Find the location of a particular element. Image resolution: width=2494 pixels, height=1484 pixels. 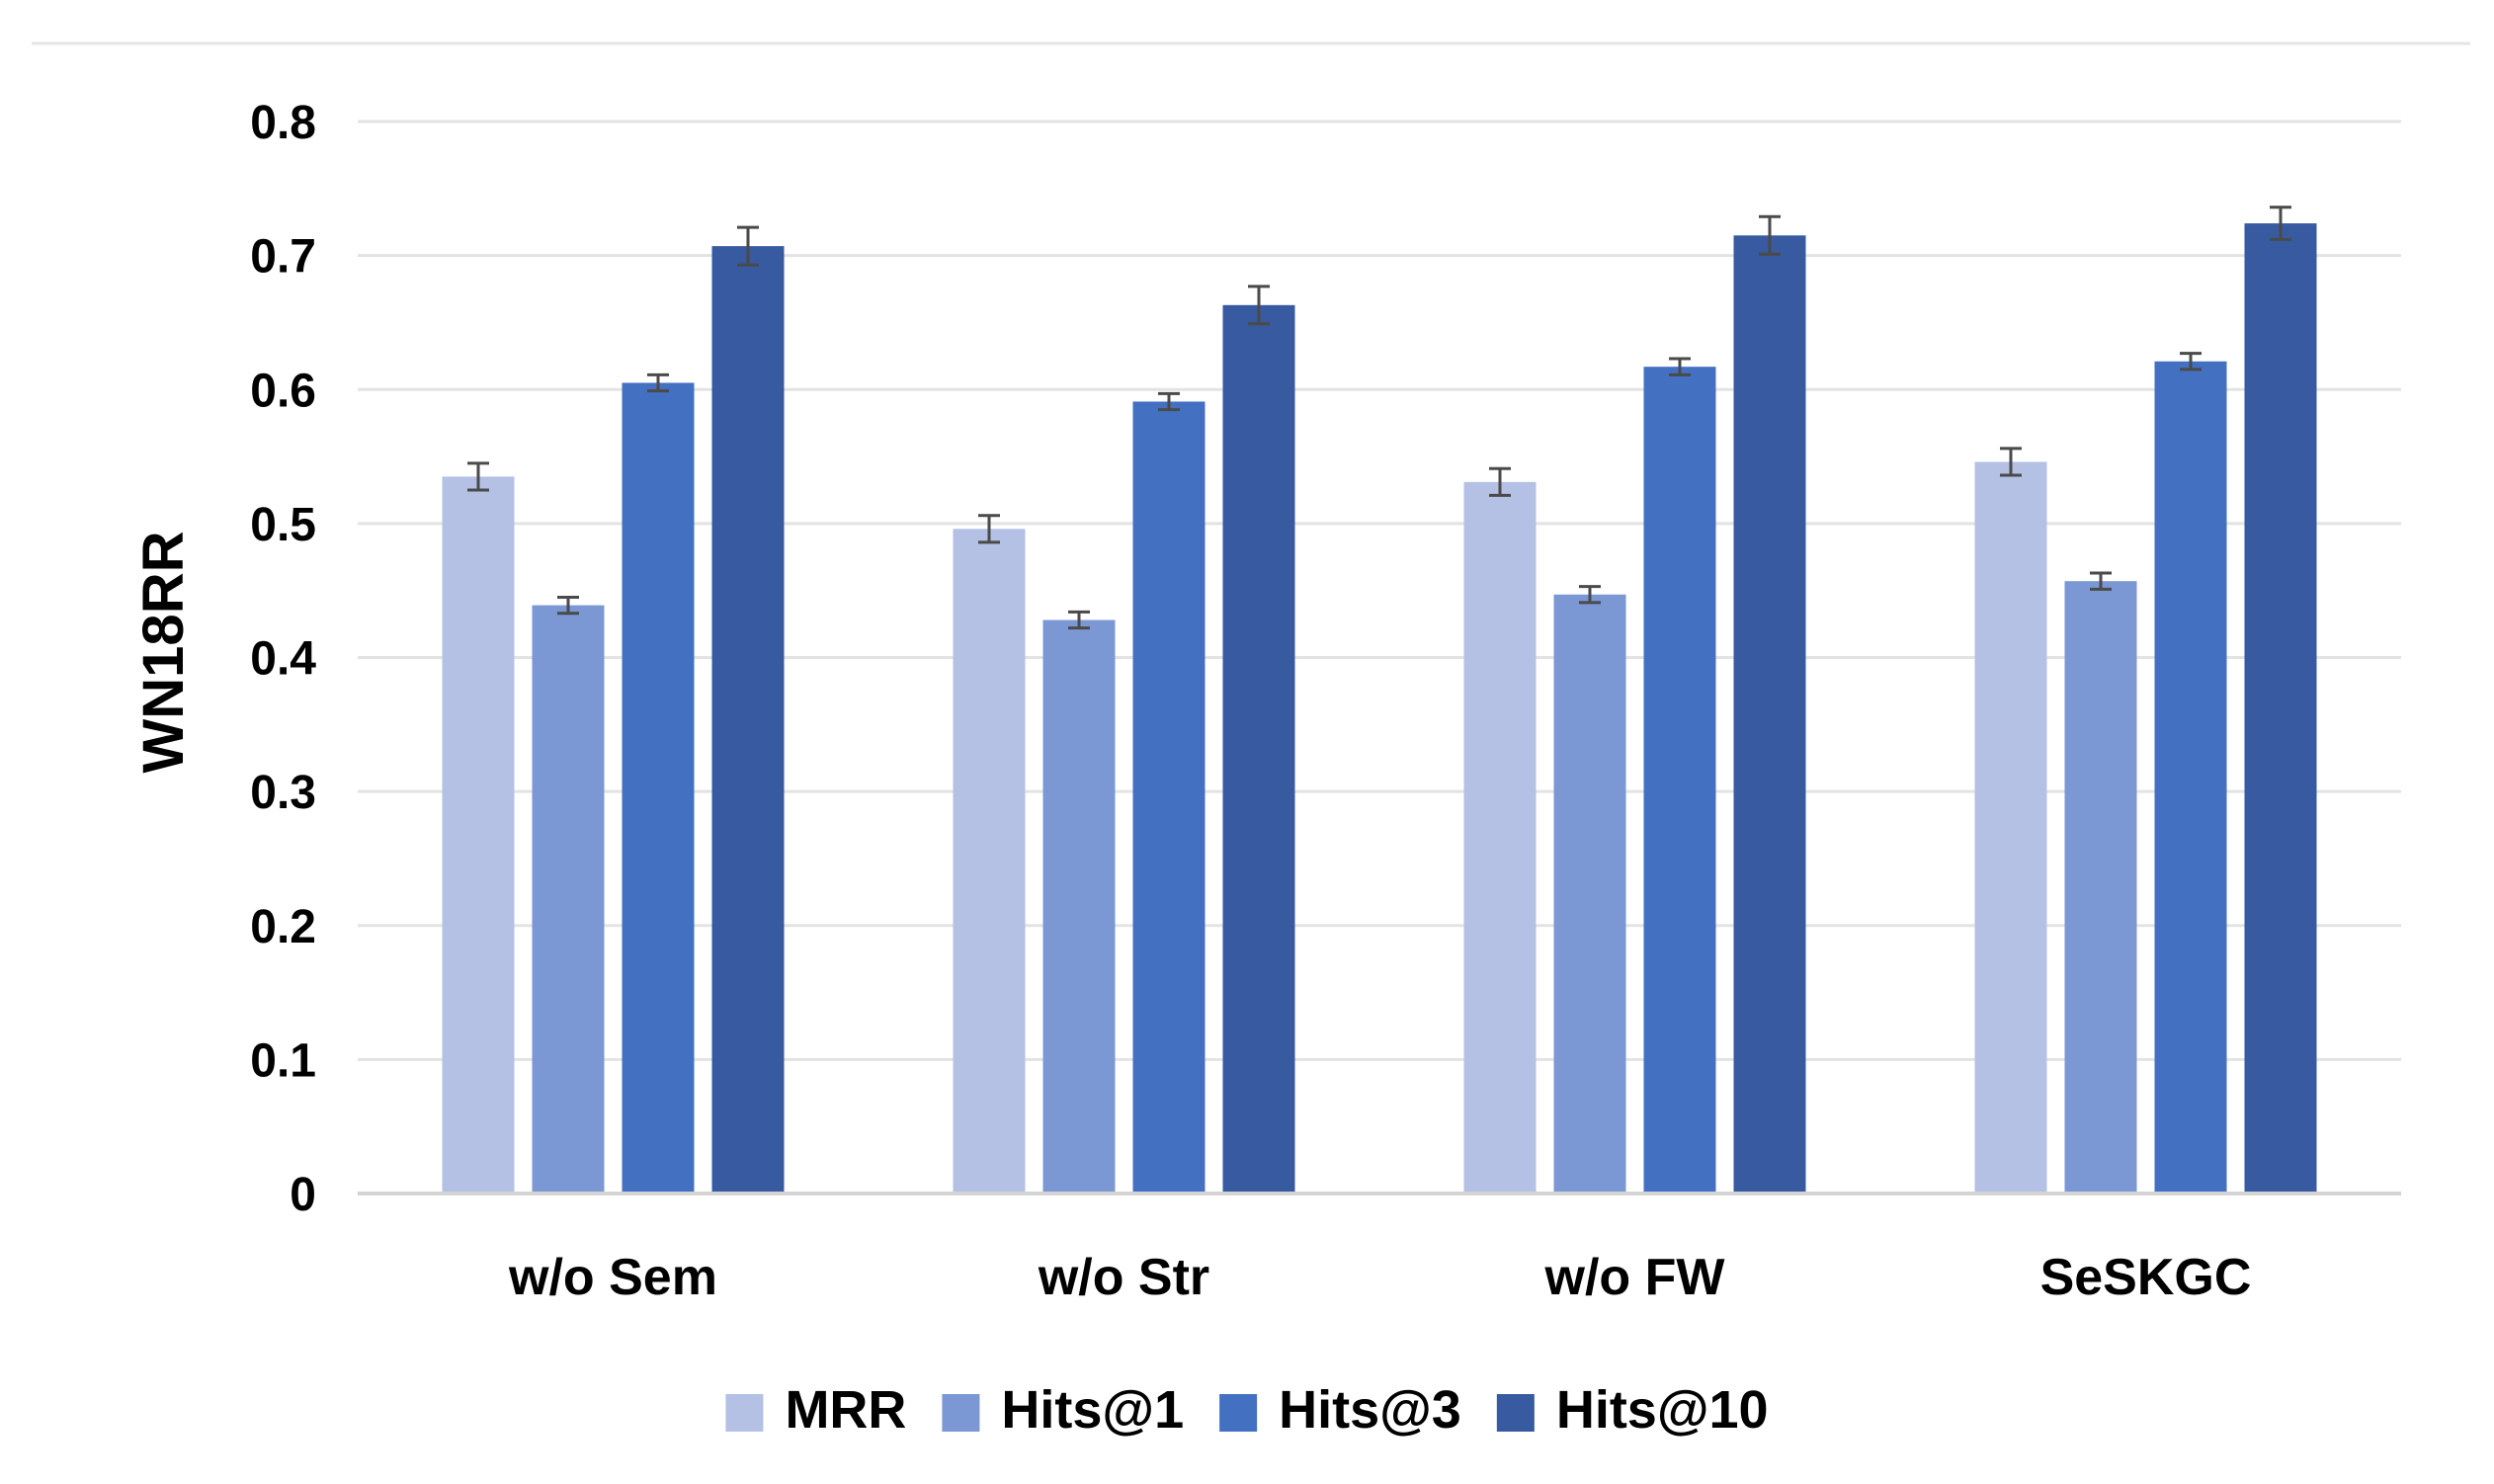

y-tick-label: 0.4 is located at coordinates (283, 659).